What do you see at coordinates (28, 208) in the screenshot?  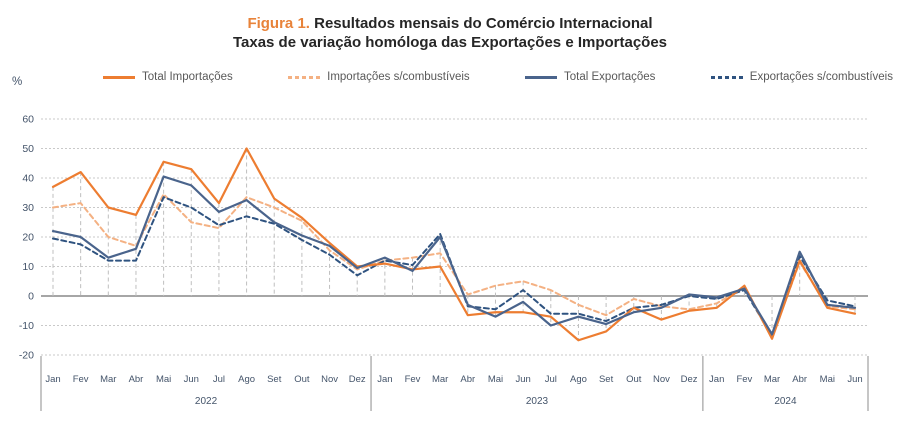 I see `y-tick-label-30: 30` at bounding box center [28, 208].